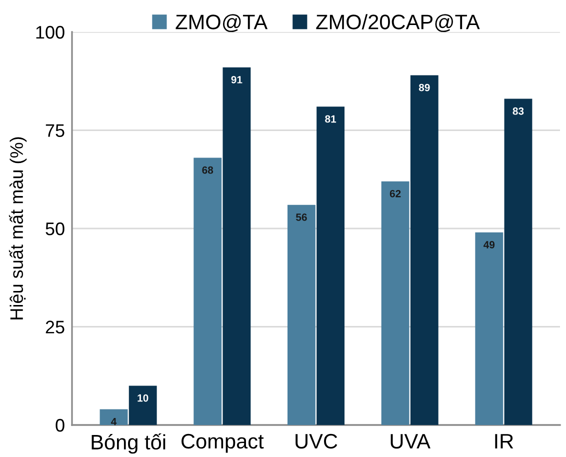  What do you see at coordinates (398, 23) in the screenshot?
I see `legend-label: ZMO/20CAP@TA` at bounding box center [398, 23].